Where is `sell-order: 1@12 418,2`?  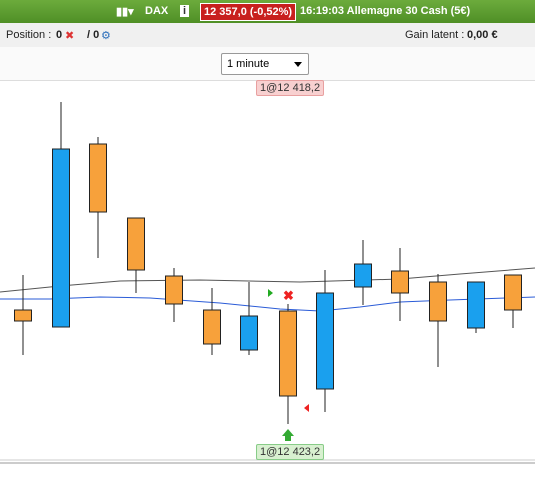
sell-order: 1@12 418,2 is located at coordinates (290, 88).